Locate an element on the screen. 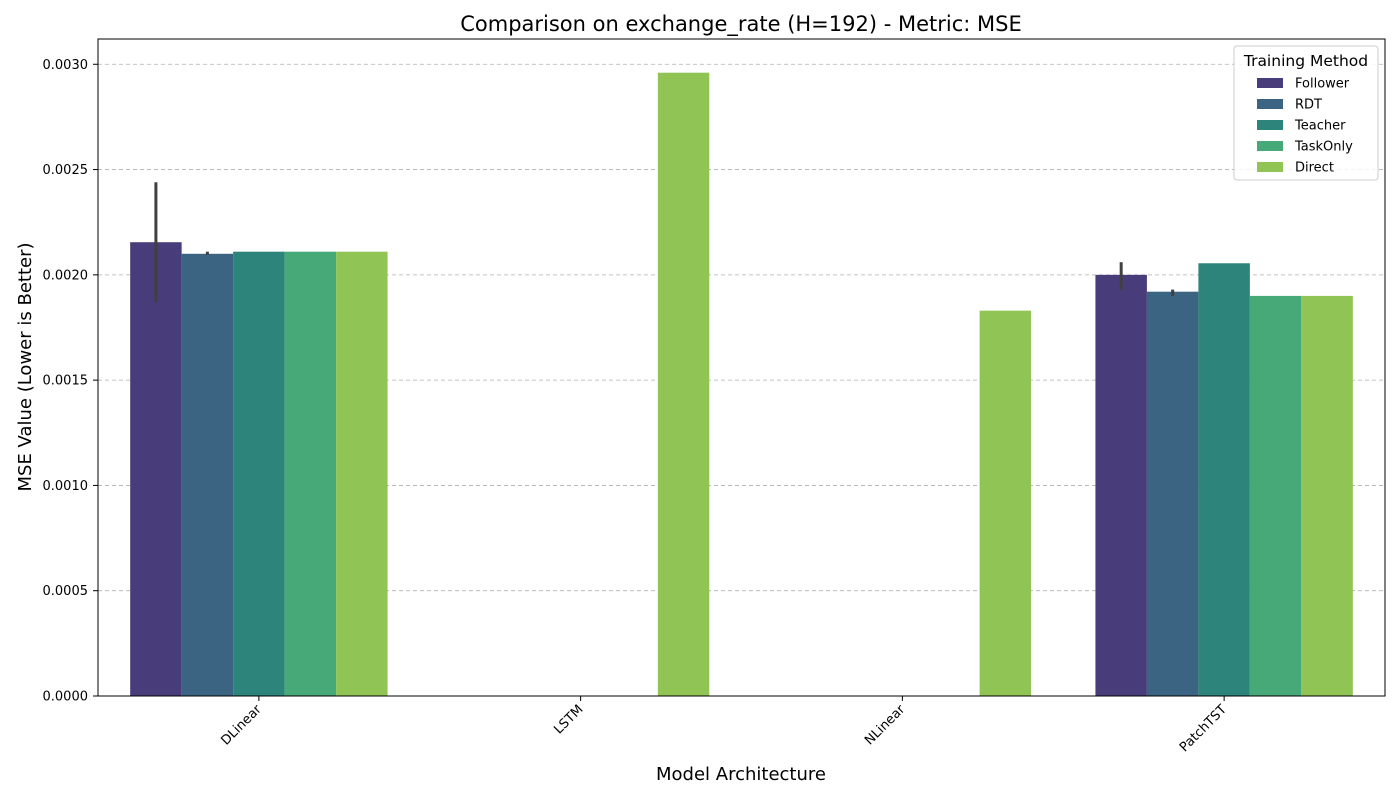  x-tick-label: DLinear is located at coordinates (241, 725).